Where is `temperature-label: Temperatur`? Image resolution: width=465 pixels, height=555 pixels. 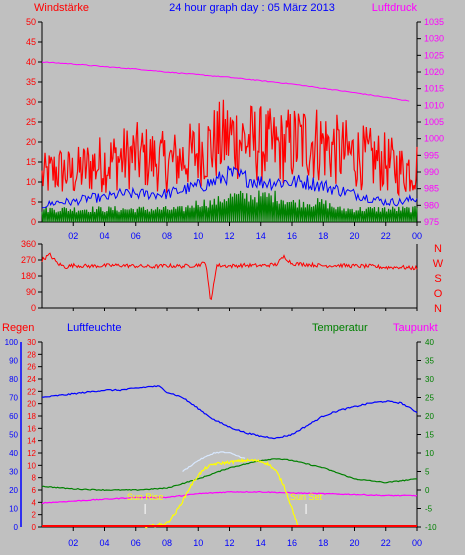 temperature-label: Temperatur is located at coordinates (340, 328).